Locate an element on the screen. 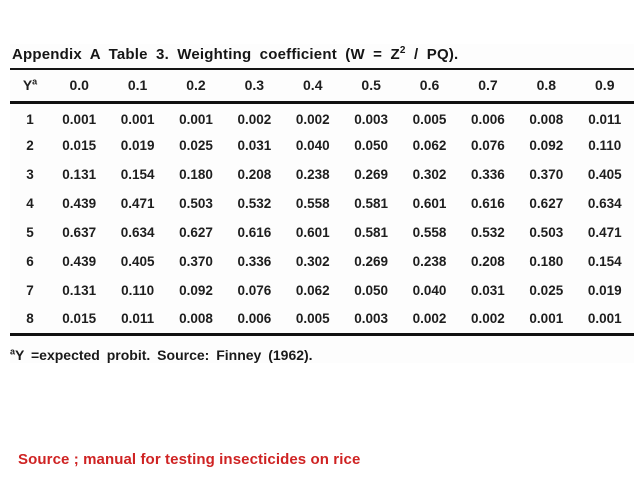 The height and width of the screenshot is (479, 638). row-label: 7 is located at coordinates (30, 290).